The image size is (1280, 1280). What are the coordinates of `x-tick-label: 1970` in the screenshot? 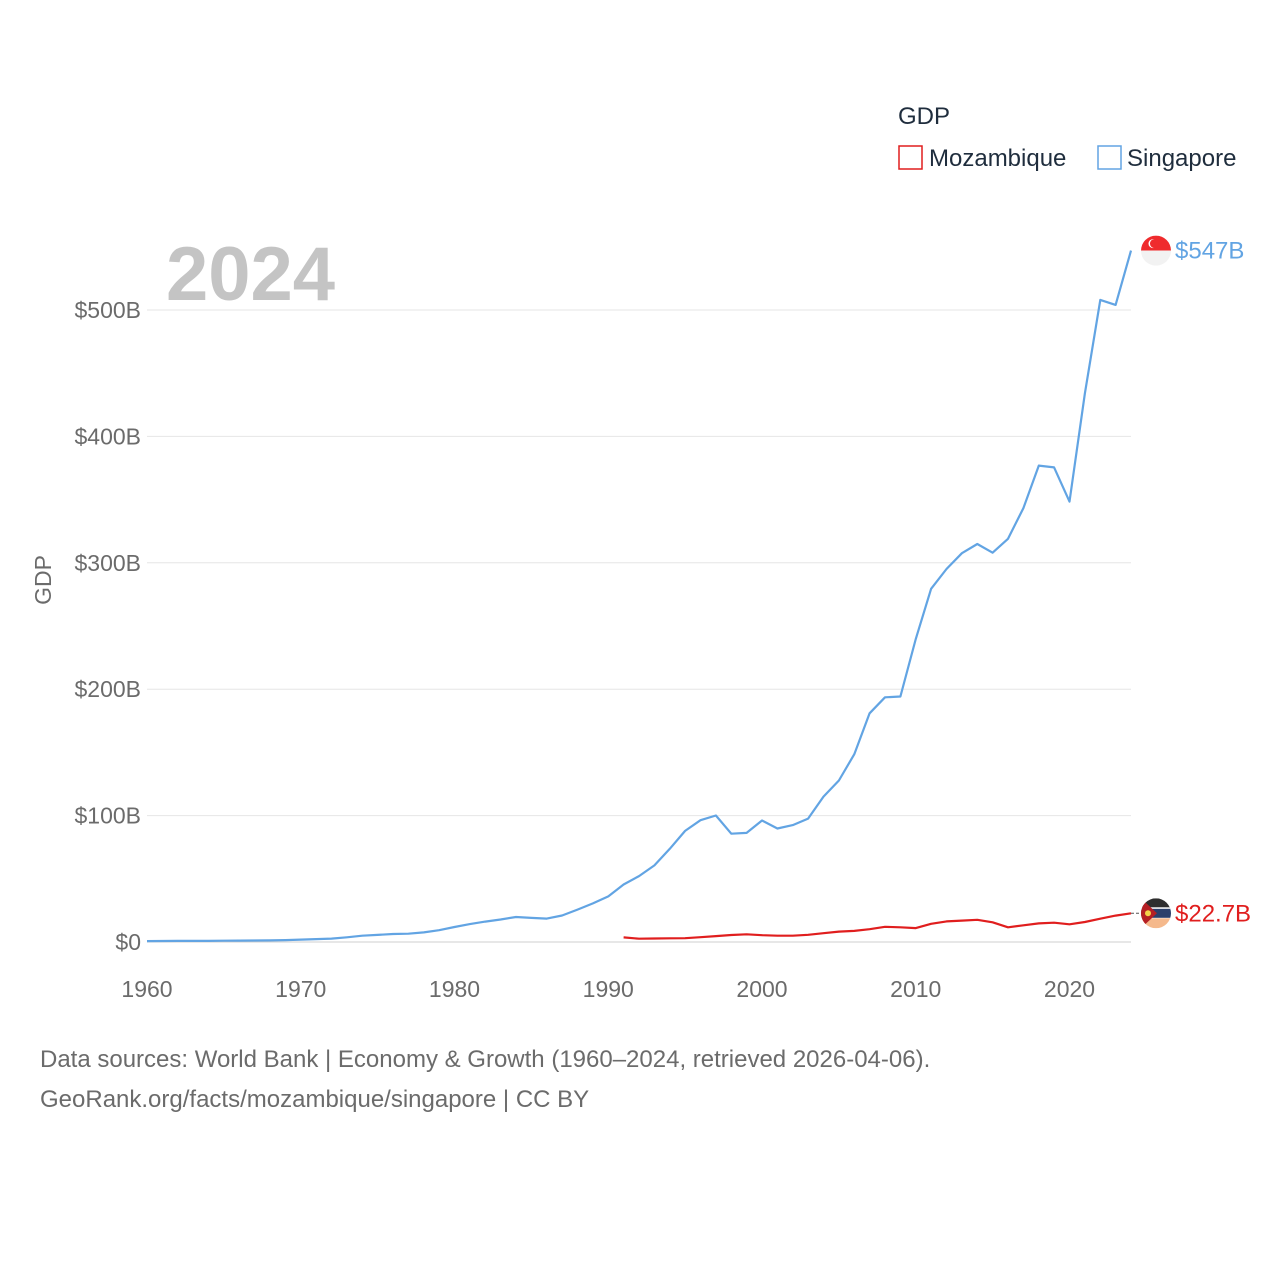 It's located at (300, 989).